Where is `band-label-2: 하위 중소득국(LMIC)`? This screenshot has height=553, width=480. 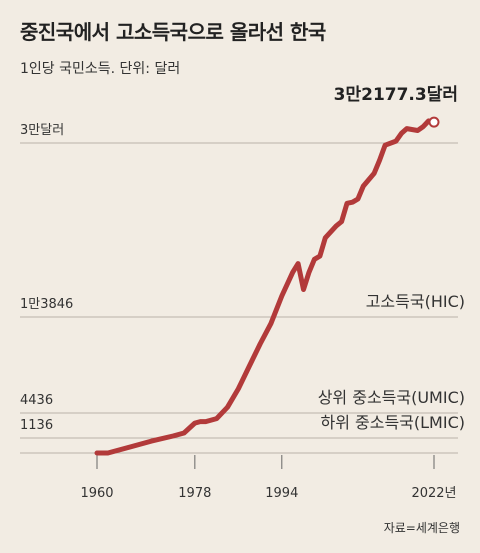
band-label-2: 하위 중소득국(LMIC) is located at coordinates (393, 422).